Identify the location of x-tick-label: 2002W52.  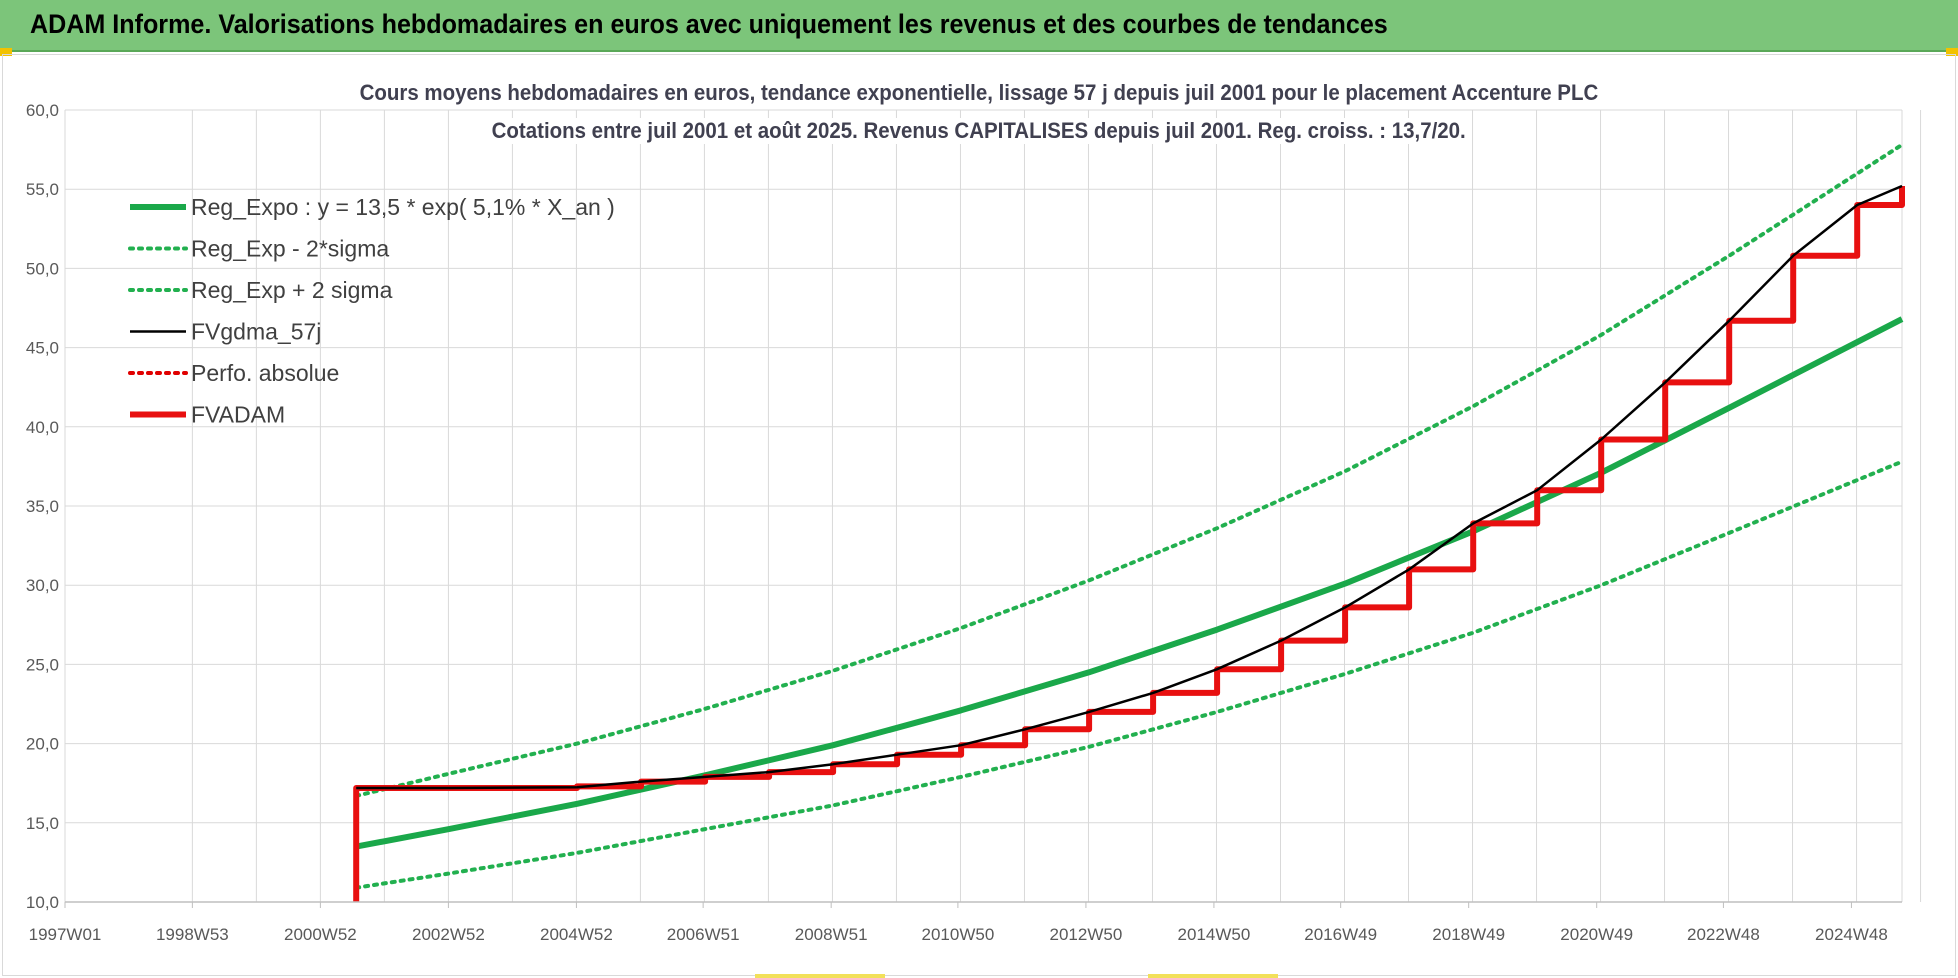
(448, 934).